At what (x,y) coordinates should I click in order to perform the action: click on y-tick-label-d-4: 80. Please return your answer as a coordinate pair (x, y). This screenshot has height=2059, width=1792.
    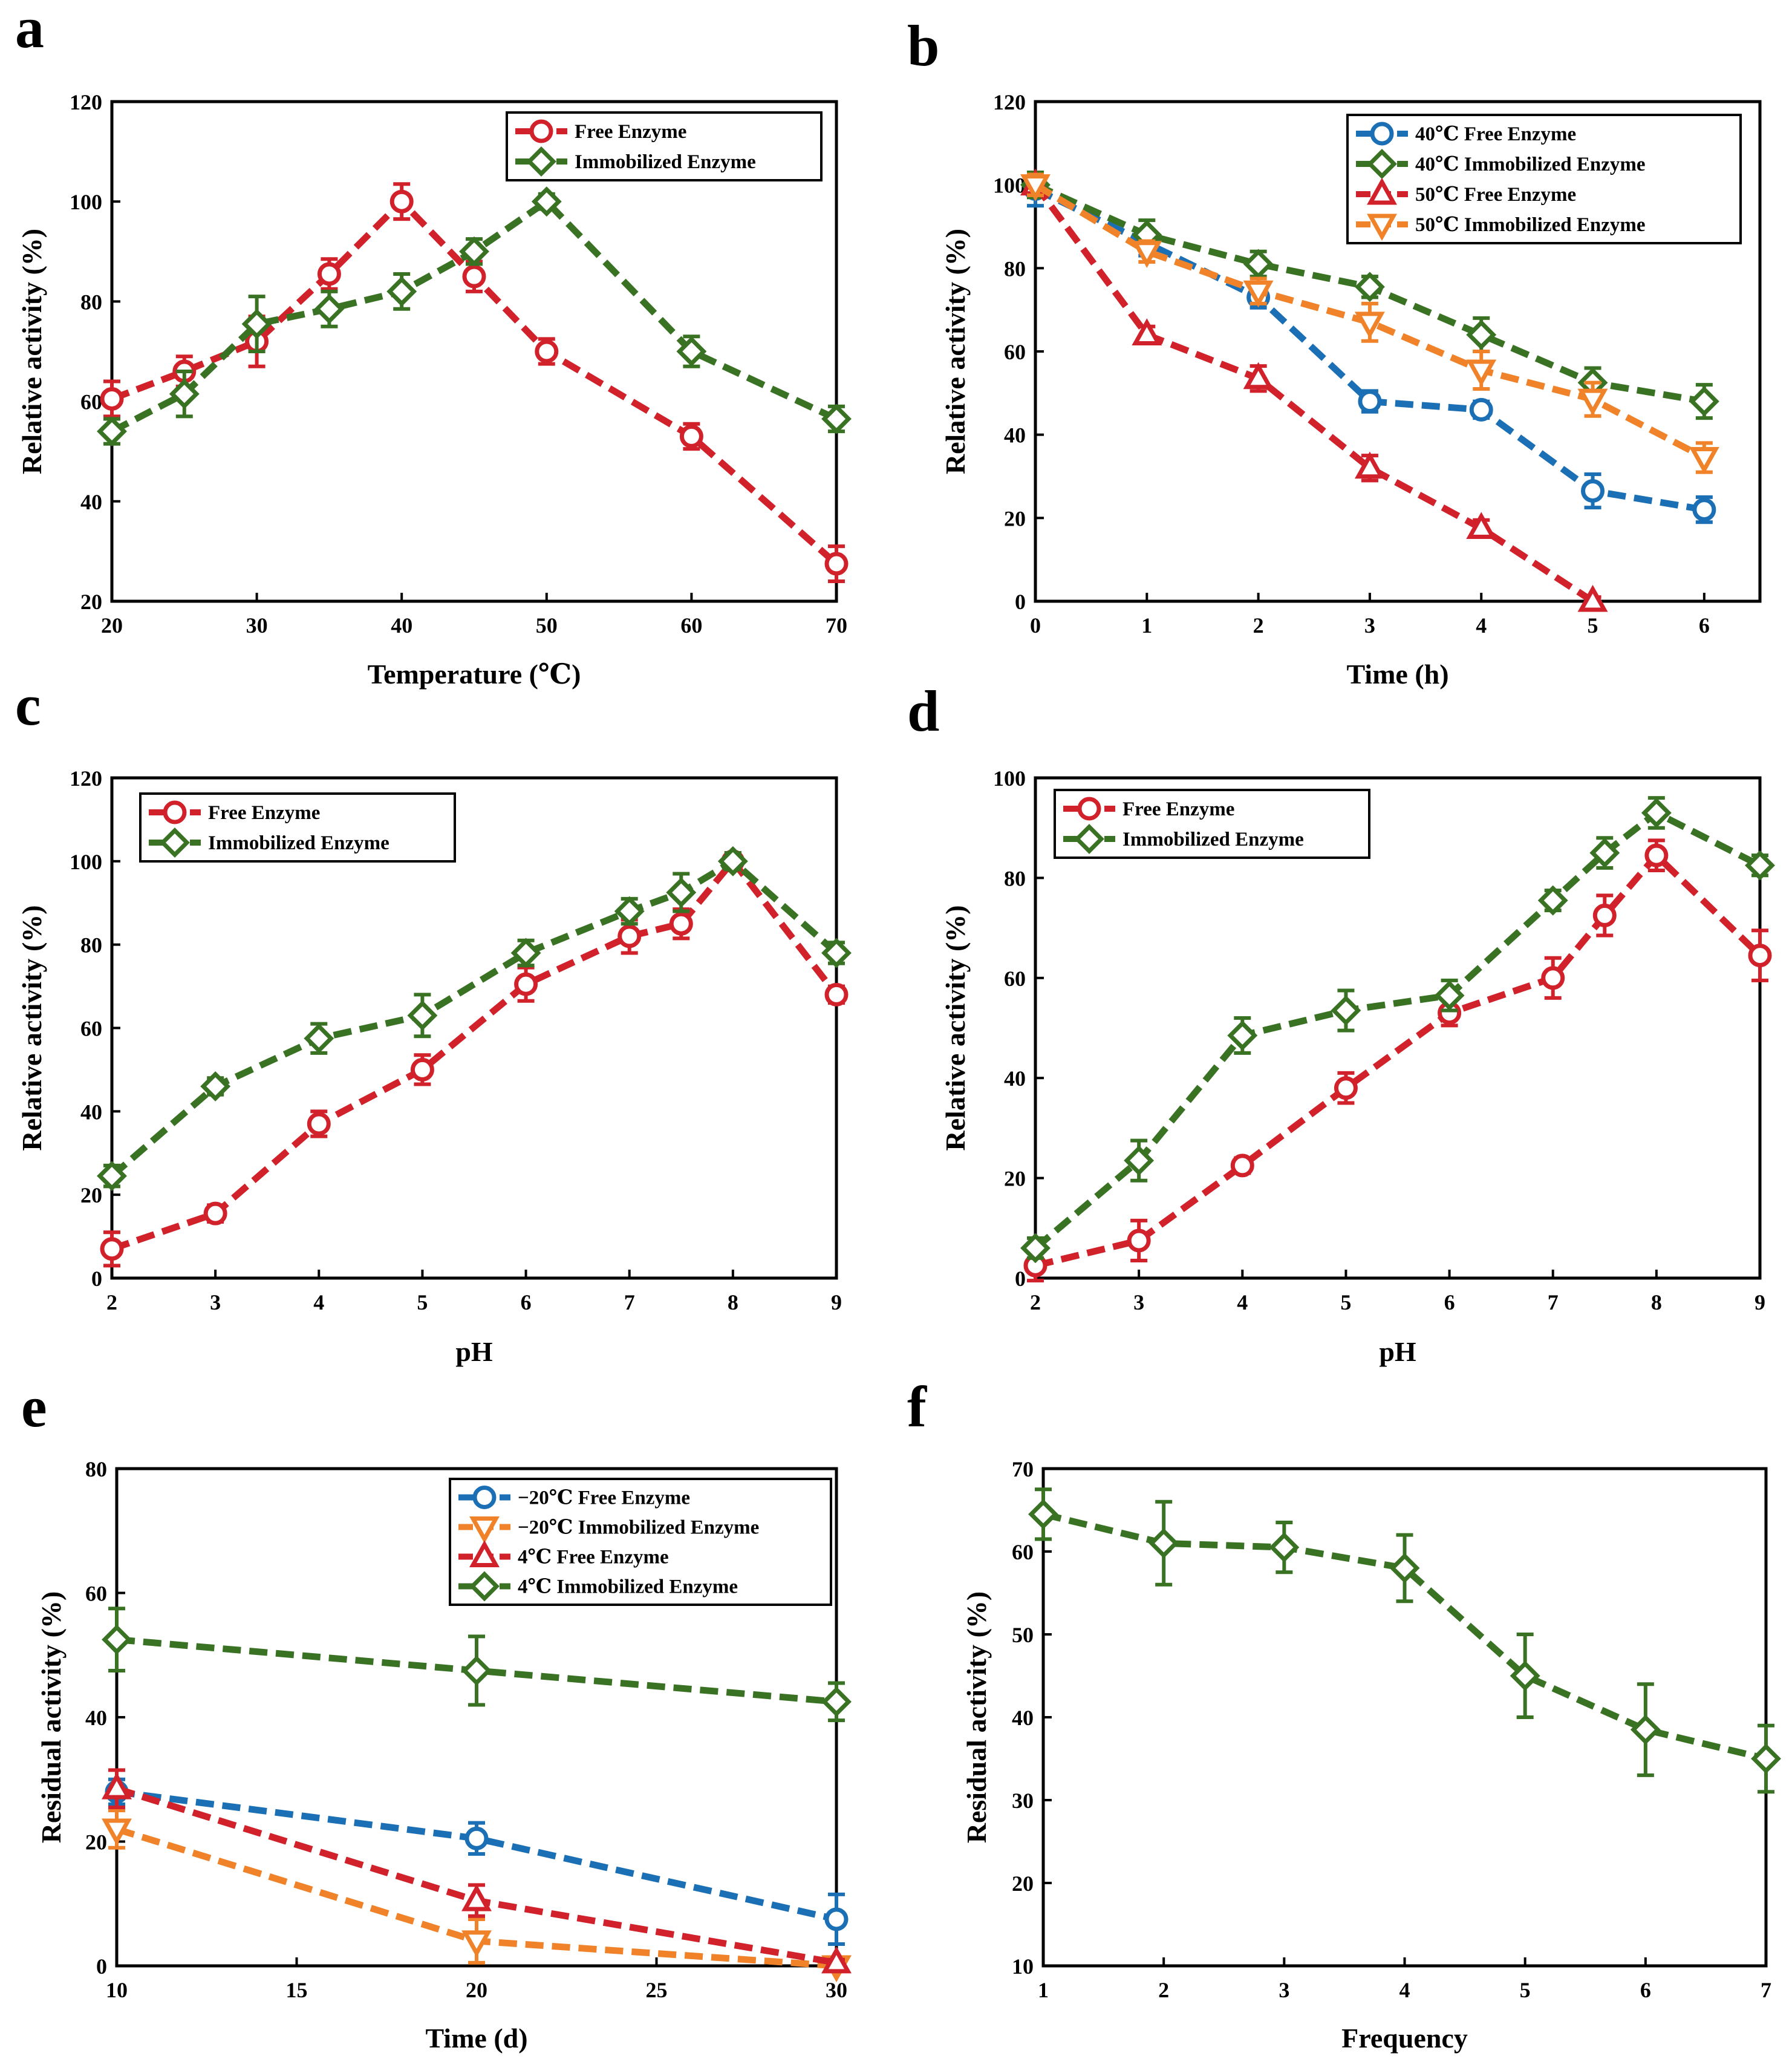
    Looking at the image, I should click on (1015, 878).